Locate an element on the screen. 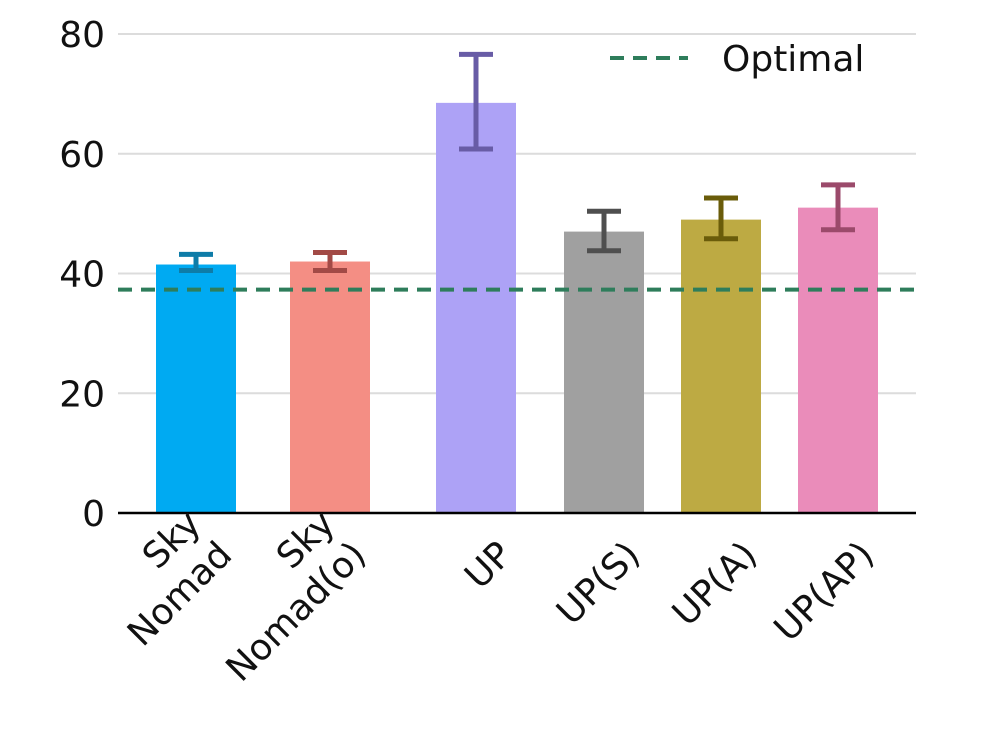  x-tick-label-5: UP(AP) is located at coordinates (825, 592).